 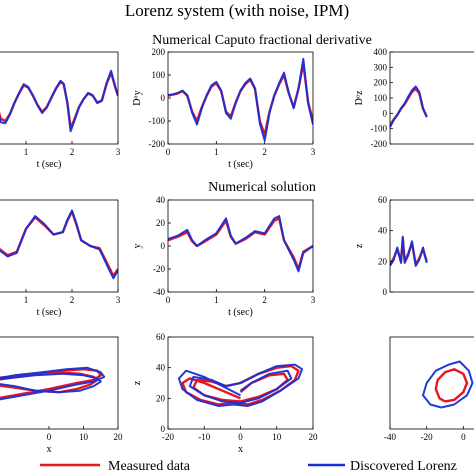 What do you see at coordinates (137, 246) in the screenshot?
I see `y-axis-label: y` at bounding box center [137, 246].